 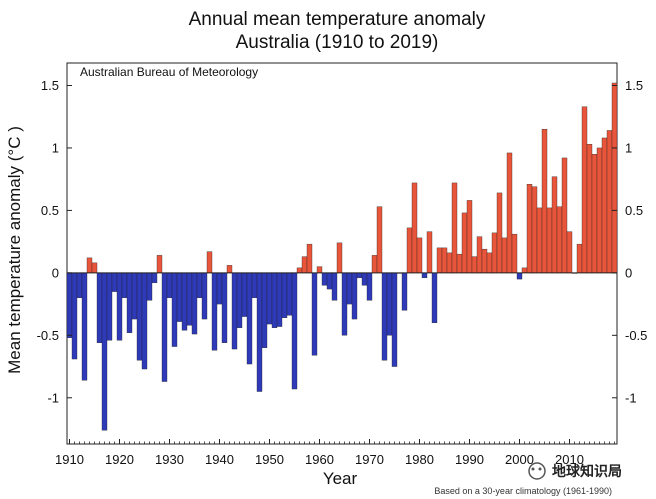 I want to click on bar-1937, so click(x=204, y=296).